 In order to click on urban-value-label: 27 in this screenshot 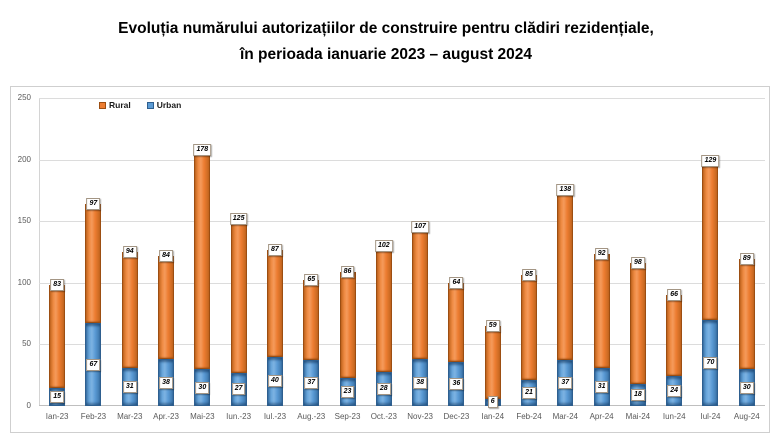, I will do `click(238, 389)`.